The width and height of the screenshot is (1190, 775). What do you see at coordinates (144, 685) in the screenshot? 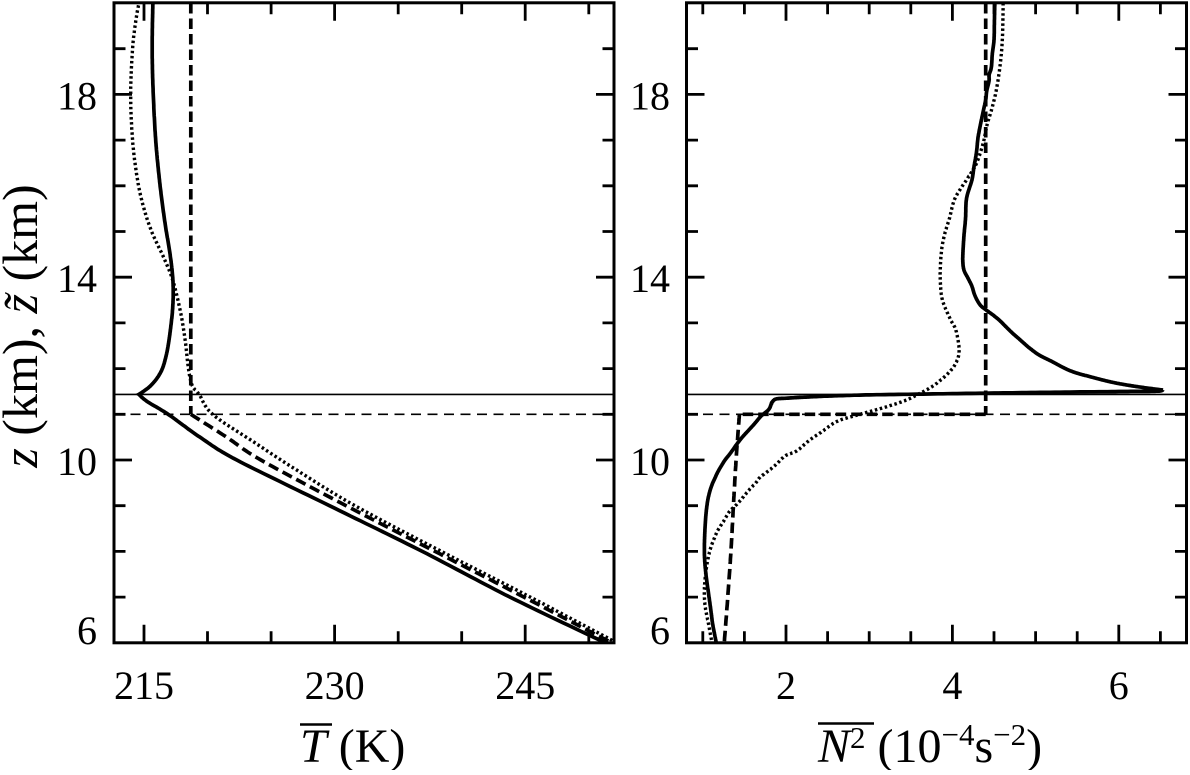
I see `svg-text: 215` at bounding box center [144, 685].